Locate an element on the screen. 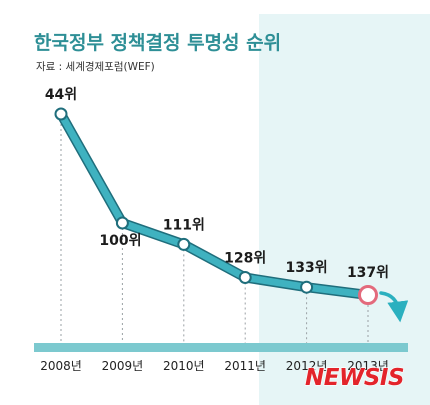  newsis-watermark: NEWSIS is located at coordinates (354, 378).